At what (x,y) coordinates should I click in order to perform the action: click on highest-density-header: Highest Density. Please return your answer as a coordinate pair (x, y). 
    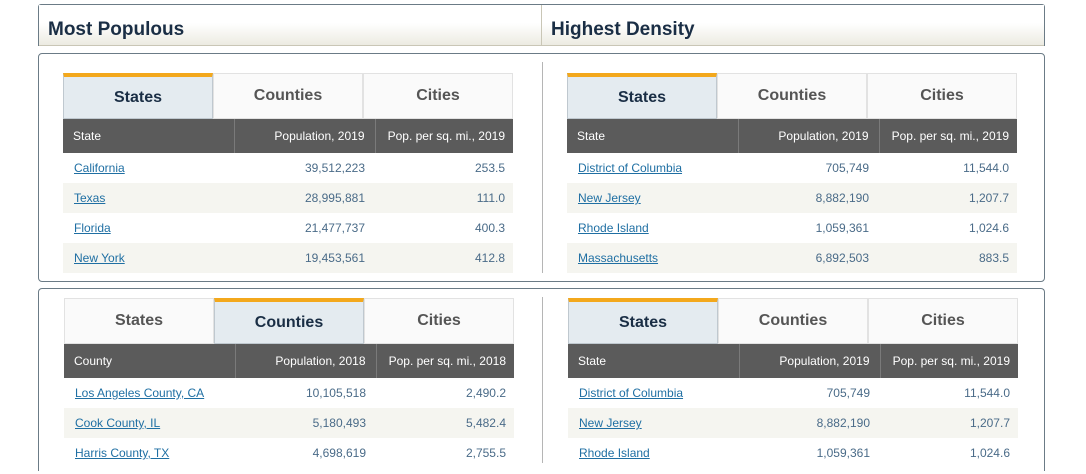
    Looking at the image, I should click on (792, 25).